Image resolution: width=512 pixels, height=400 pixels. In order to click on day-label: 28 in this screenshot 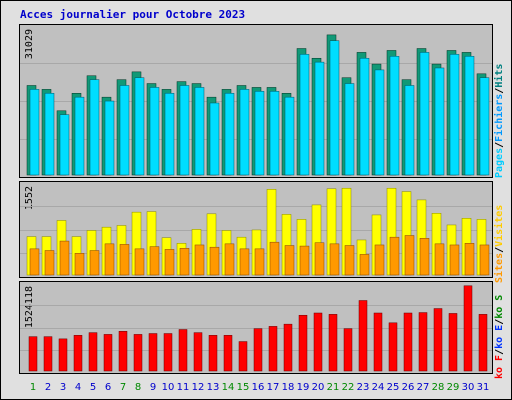, I will do `click(438, 387)`.